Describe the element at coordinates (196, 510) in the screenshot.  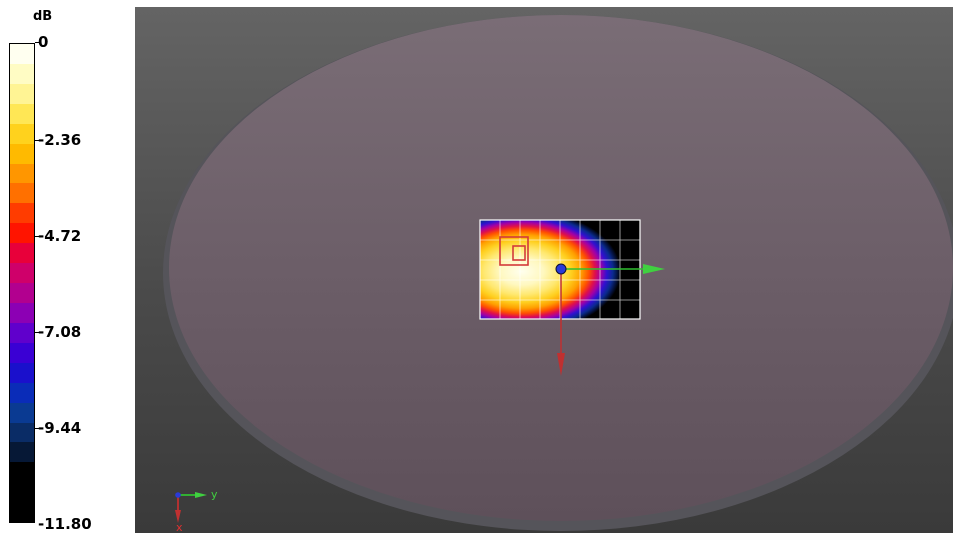
I see `orientation-triad: y x` at that location.